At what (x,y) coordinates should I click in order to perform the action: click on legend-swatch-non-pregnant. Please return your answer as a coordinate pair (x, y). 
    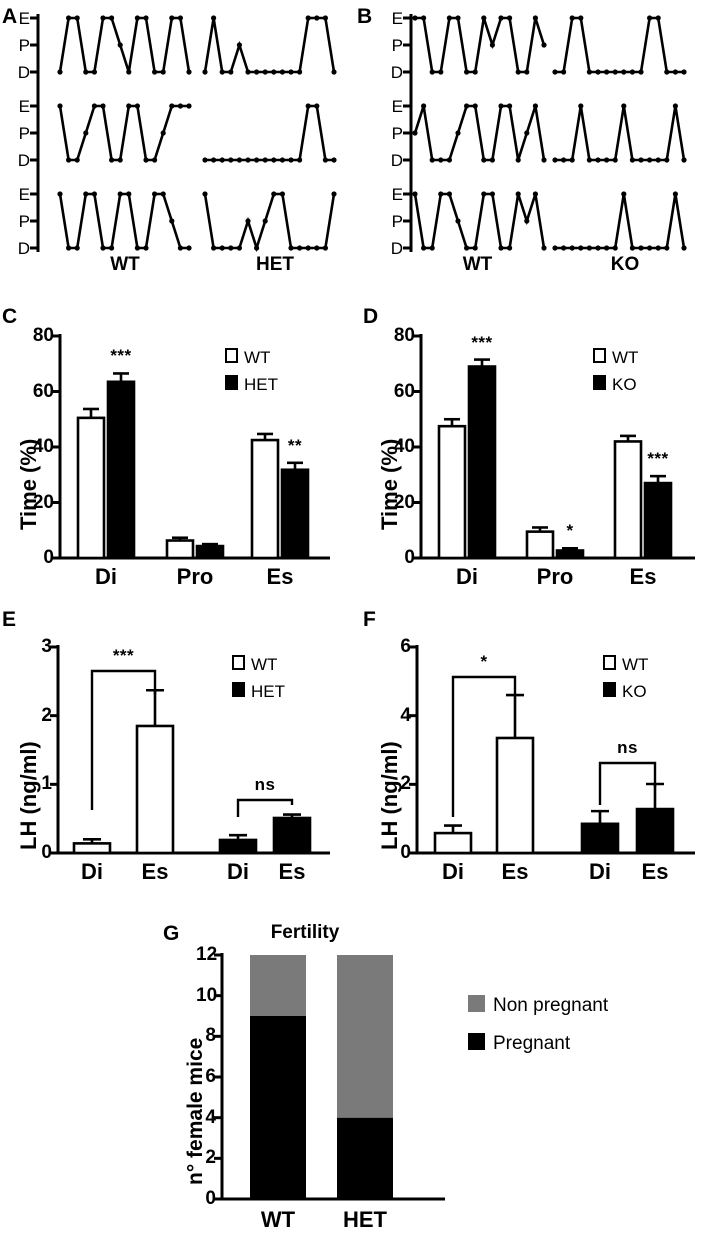
    Looking at the image, I should click on (476, 1003).